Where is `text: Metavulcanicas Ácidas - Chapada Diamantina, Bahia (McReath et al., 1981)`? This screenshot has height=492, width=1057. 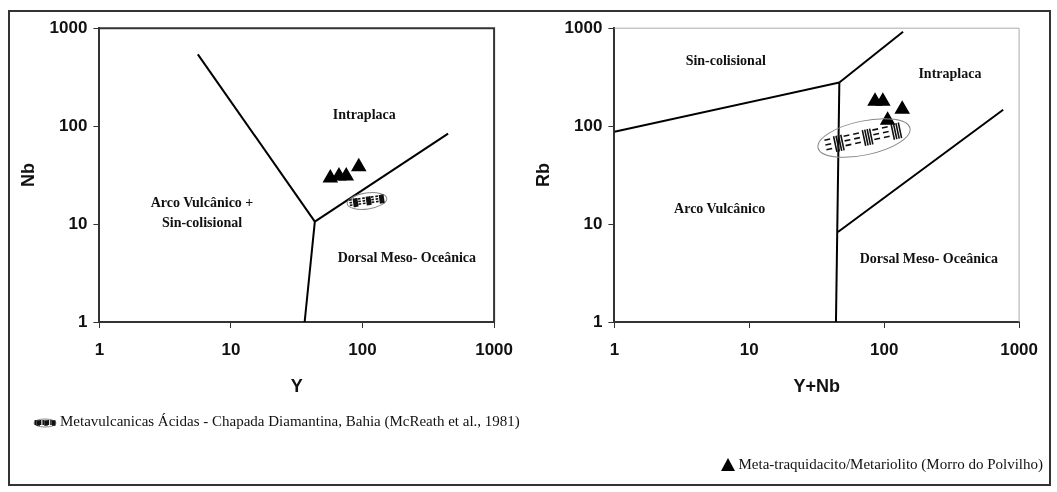 text: Metavulcanicas Ácidas - Chapada Diamantina, Bahia (McReath et al., 1981) is located at coordinates (290, 421).